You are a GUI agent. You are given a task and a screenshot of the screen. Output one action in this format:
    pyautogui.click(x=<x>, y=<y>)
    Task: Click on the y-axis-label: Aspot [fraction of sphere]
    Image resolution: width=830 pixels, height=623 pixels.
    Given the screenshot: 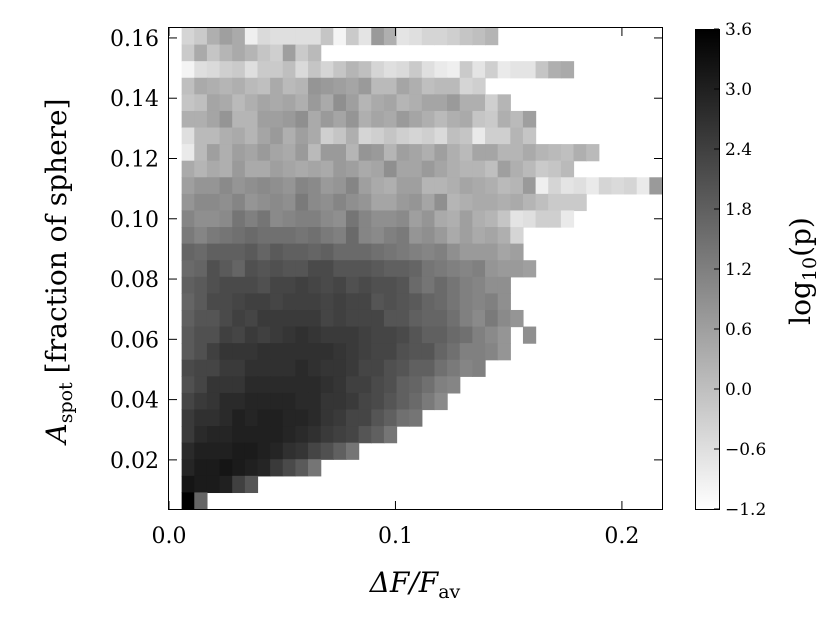 What is the action you would take?
    pyautogui.click(x=58, y=272)
    